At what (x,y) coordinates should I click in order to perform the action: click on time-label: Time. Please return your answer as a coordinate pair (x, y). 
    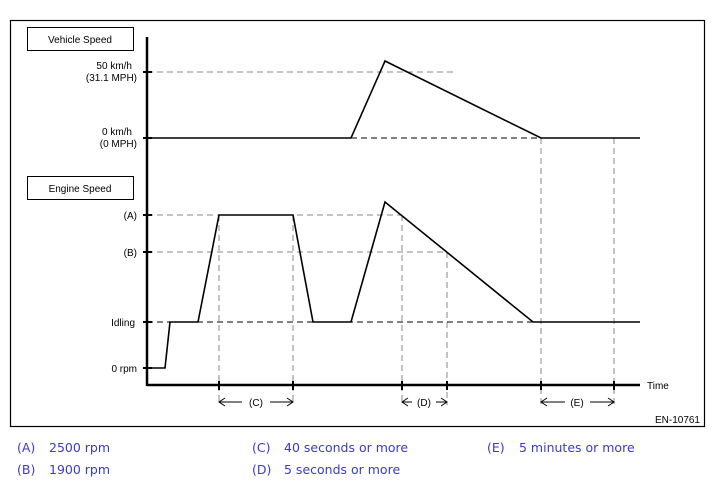
    Looking at the image, I should click on (658, 386).